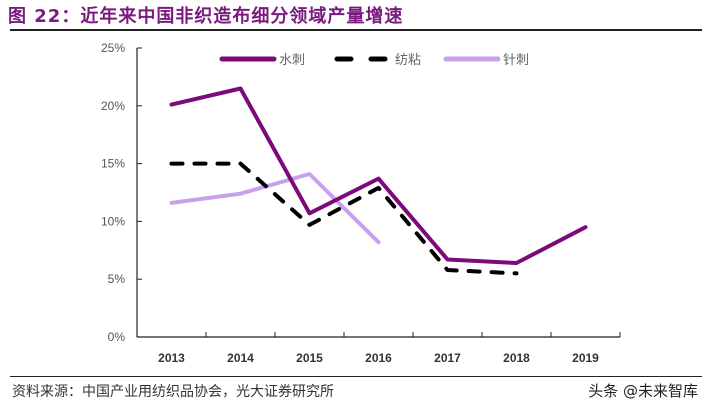 The height and width of the screenshot is (411, 712). What do you see at coordinates (113, 48) in the screenshot?
I see `y-tick-label: 25%` at bounding box center [113, 48].